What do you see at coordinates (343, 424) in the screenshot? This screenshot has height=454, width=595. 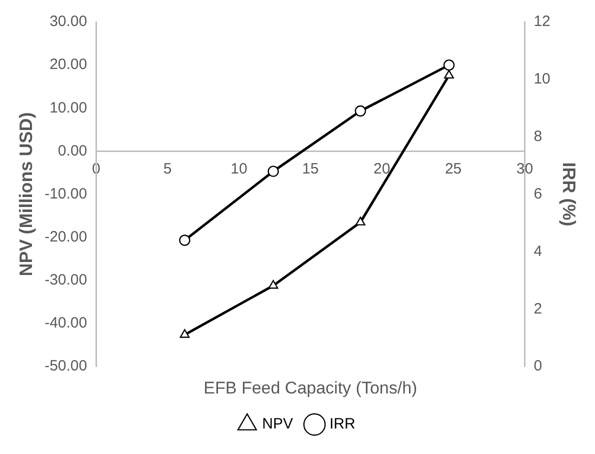 I see `legend-label: IRR` at bounding box center [343, 424].